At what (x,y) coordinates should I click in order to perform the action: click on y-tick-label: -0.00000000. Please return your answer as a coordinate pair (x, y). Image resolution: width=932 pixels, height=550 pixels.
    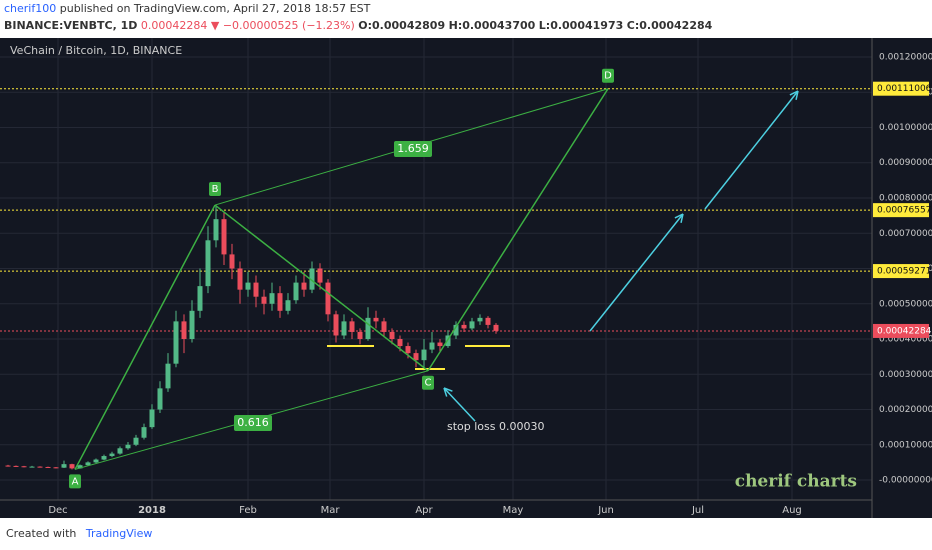
    Looking at the image, I should click on (905, 481).